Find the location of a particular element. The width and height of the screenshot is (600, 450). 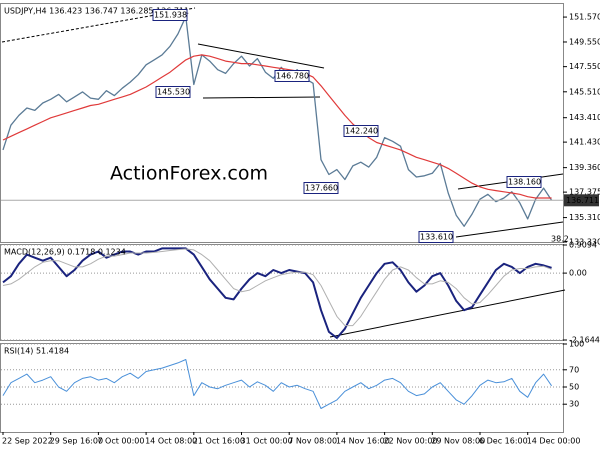

x-tick-label: 14 Nov 16:00 is located at coordinates (363, 441).